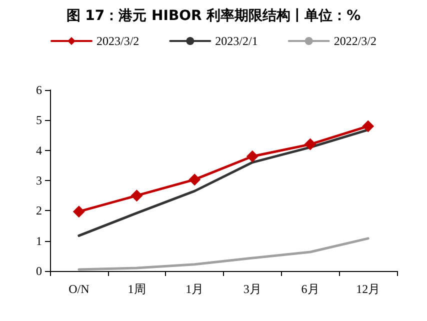 The image size is (427, 321). I want to click on x-tick-label: 3月, so click(252, 289).